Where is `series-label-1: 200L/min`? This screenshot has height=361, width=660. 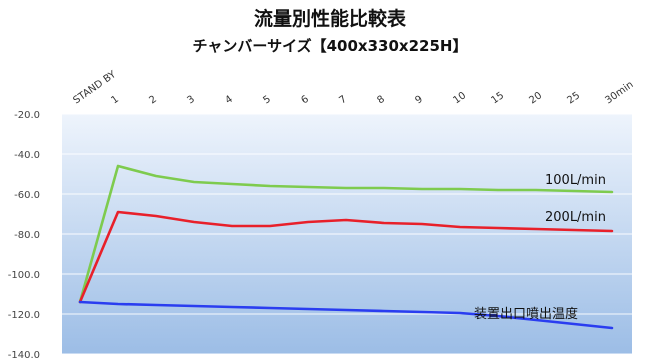 series-label-1: 200L/min is located at coordinates (575, 217).